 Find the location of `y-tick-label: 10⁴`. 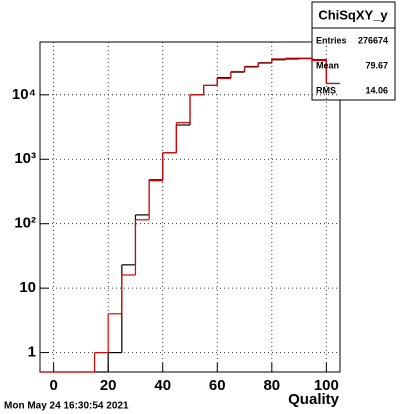

y-tick-label: 10⁴ is located at coordinates (24, 94).